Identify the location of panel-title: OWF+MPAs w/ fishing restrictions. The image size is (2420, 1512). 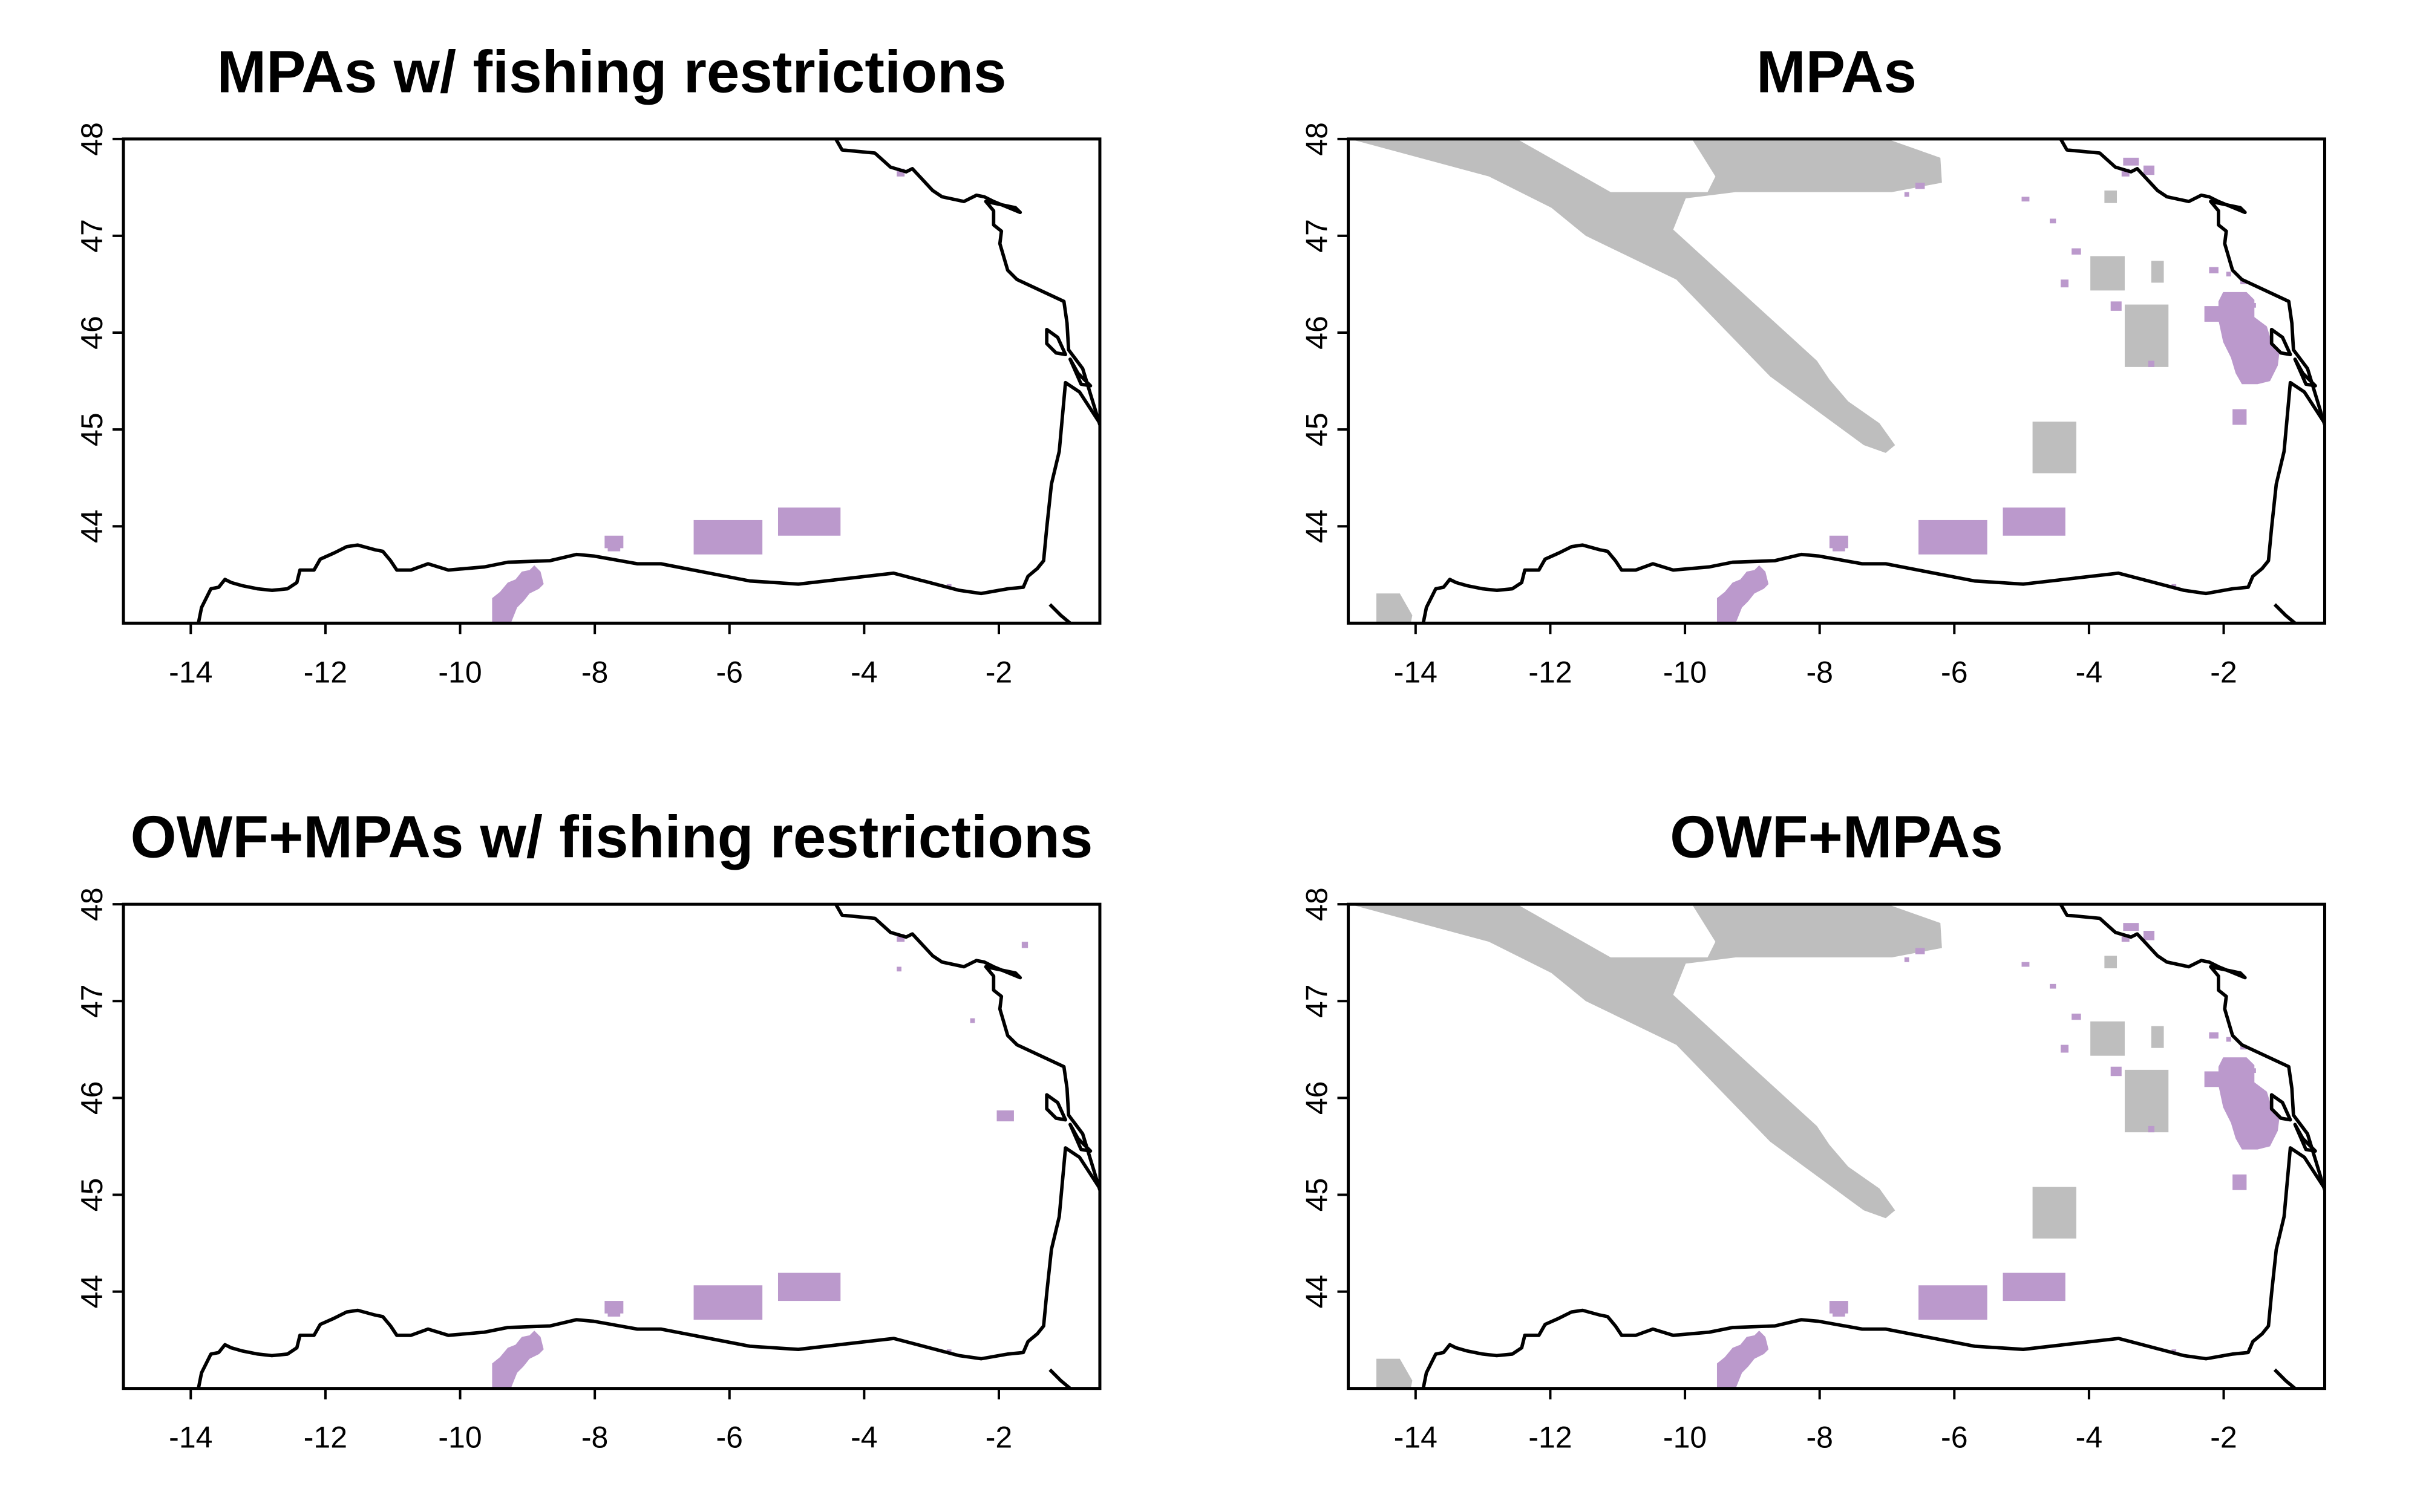
(612, 837).